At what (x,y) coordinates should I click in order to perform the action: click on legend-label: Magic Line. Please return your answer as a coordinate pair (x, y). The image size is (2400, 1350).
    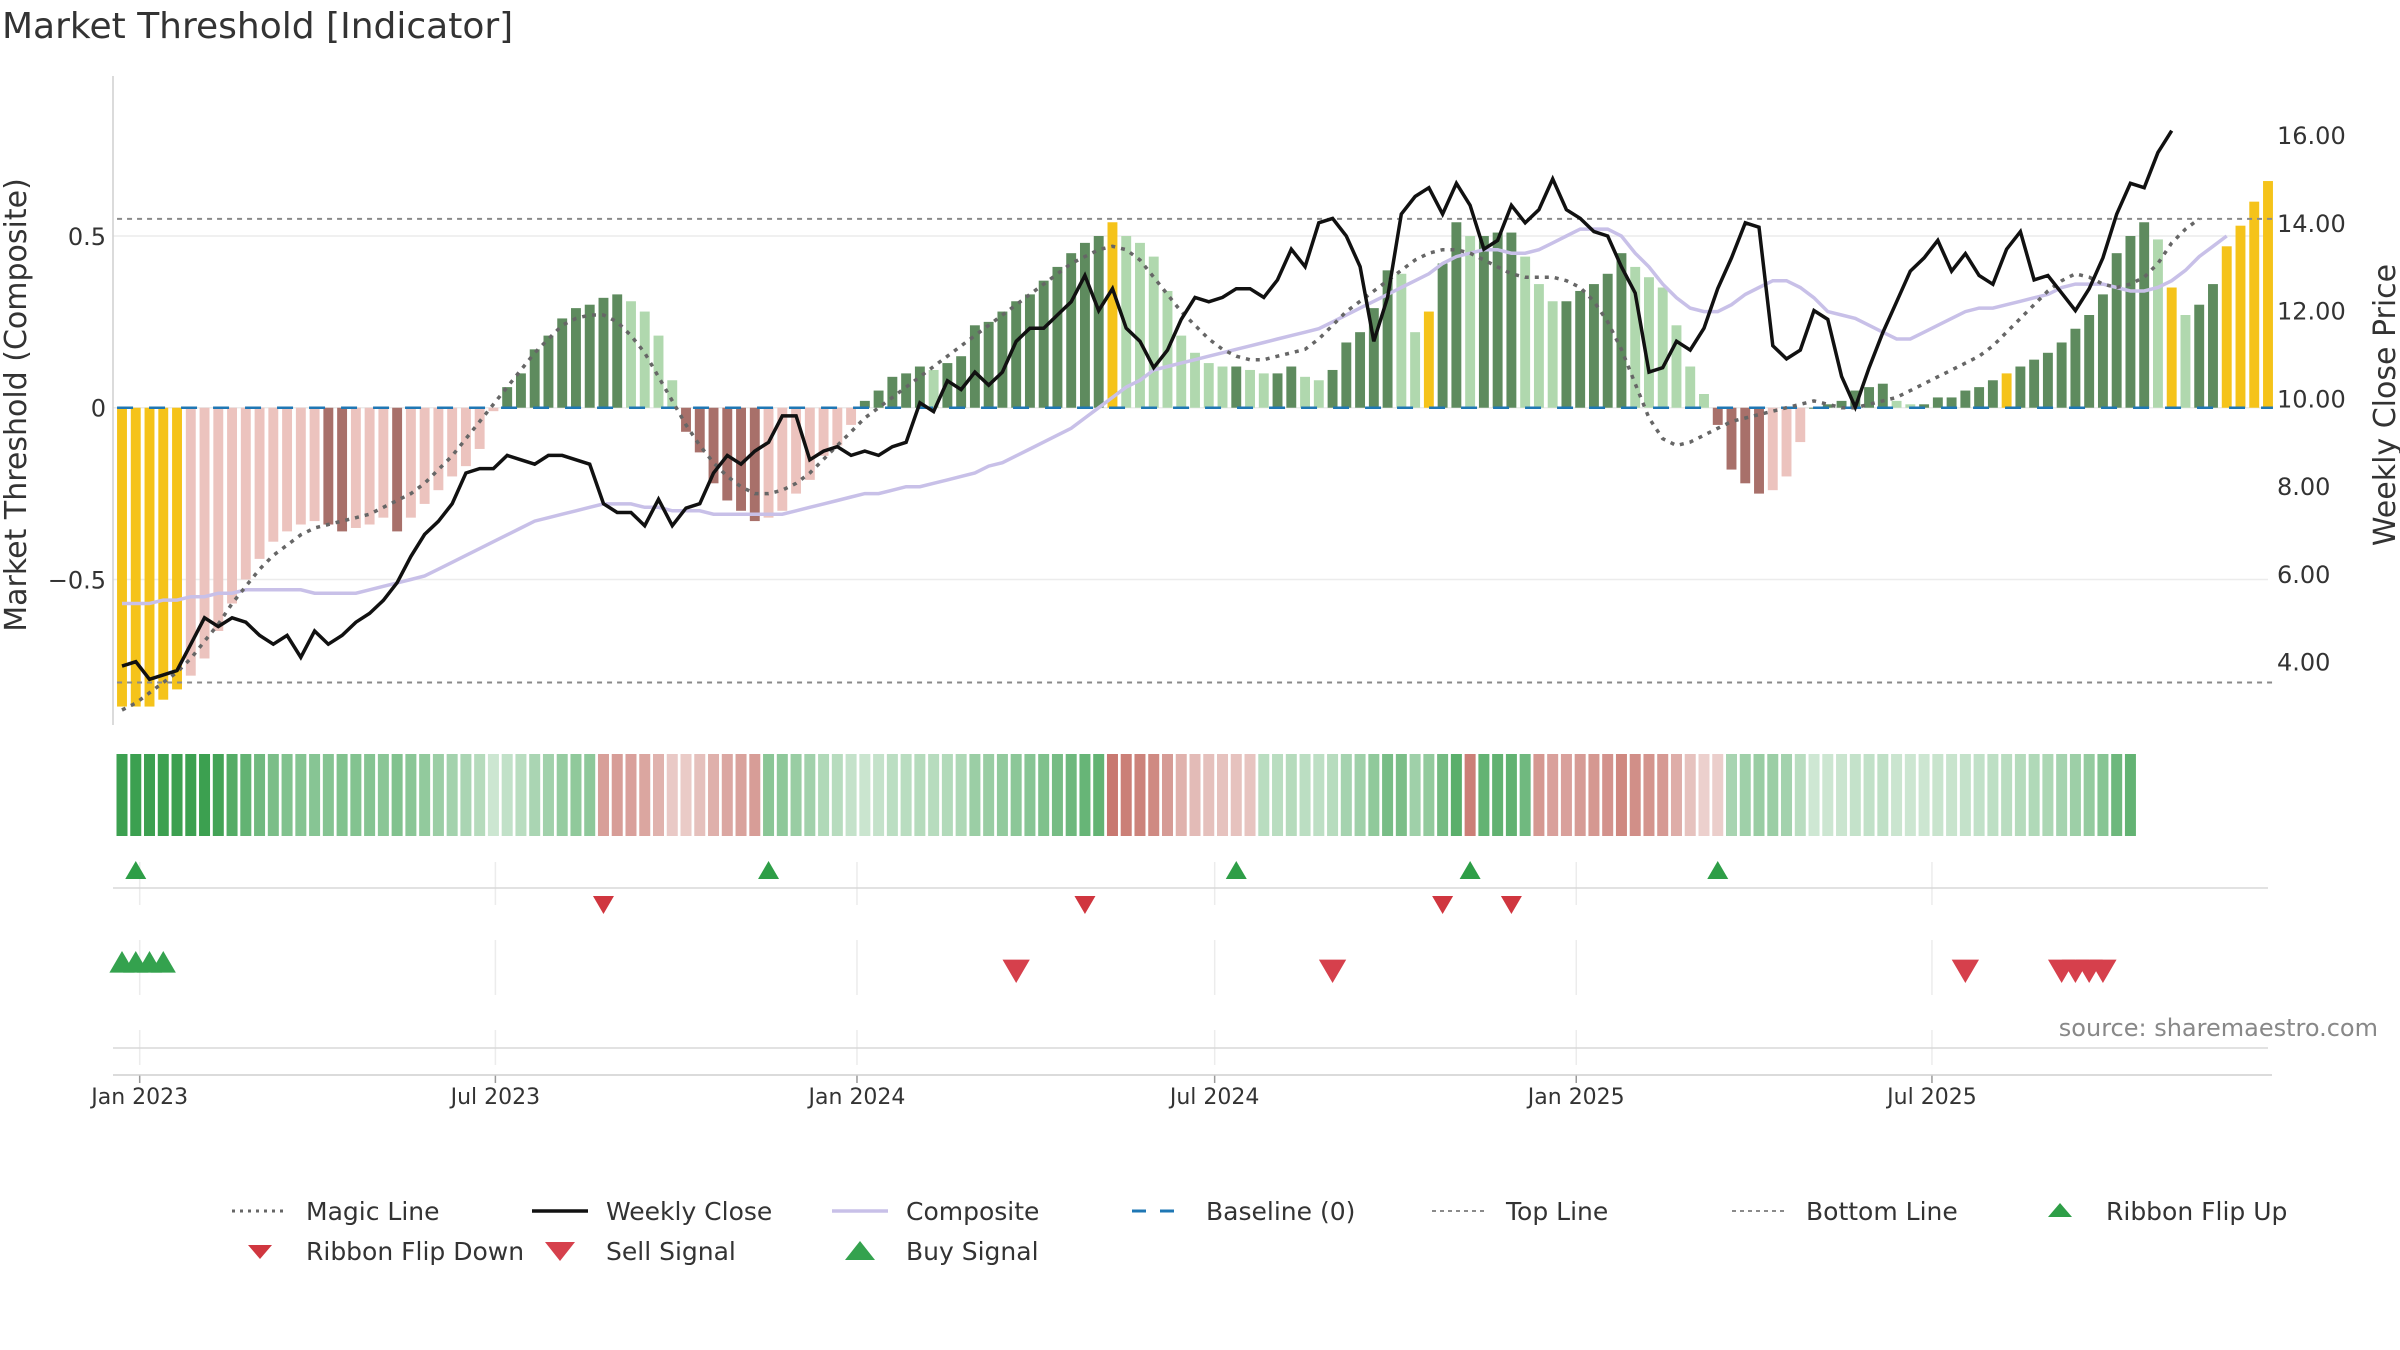
    Looking at the image, I should click on (373, 1211).